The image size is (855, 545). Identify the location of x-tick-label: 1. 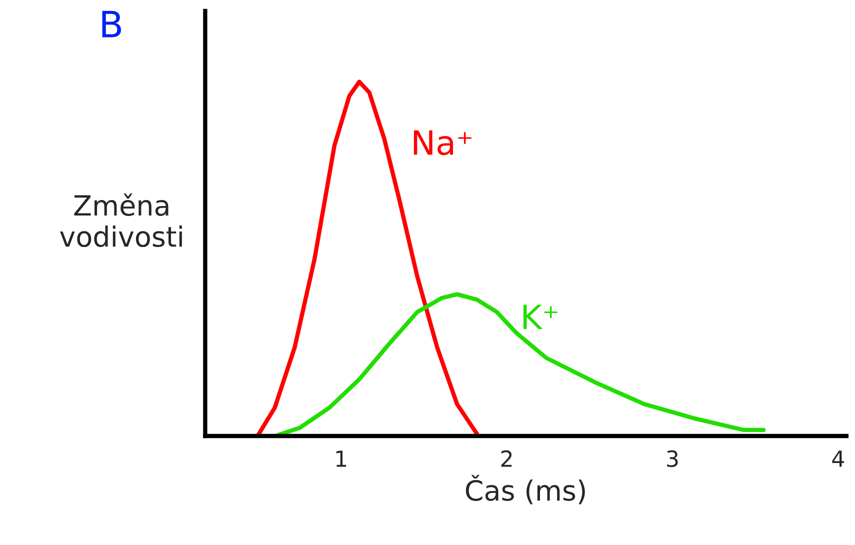
(341, 458).